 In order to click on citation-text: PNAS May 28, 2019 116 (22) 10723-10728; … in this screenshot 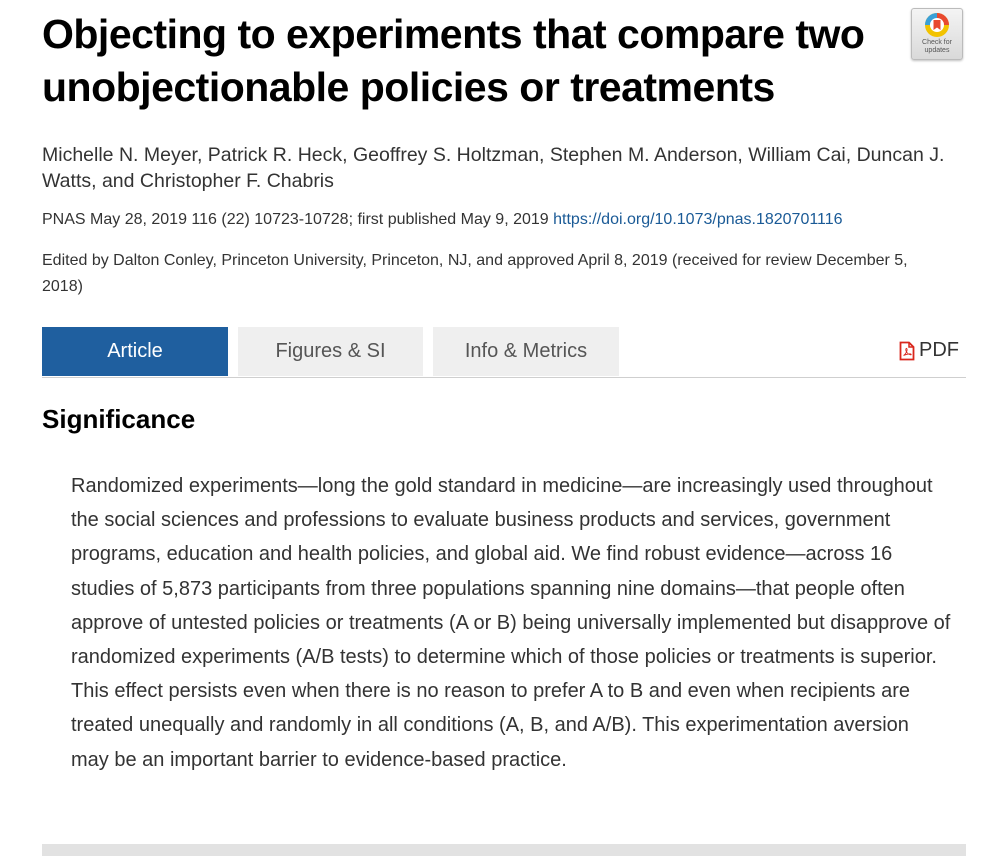, I will do `click(298, 219)`.